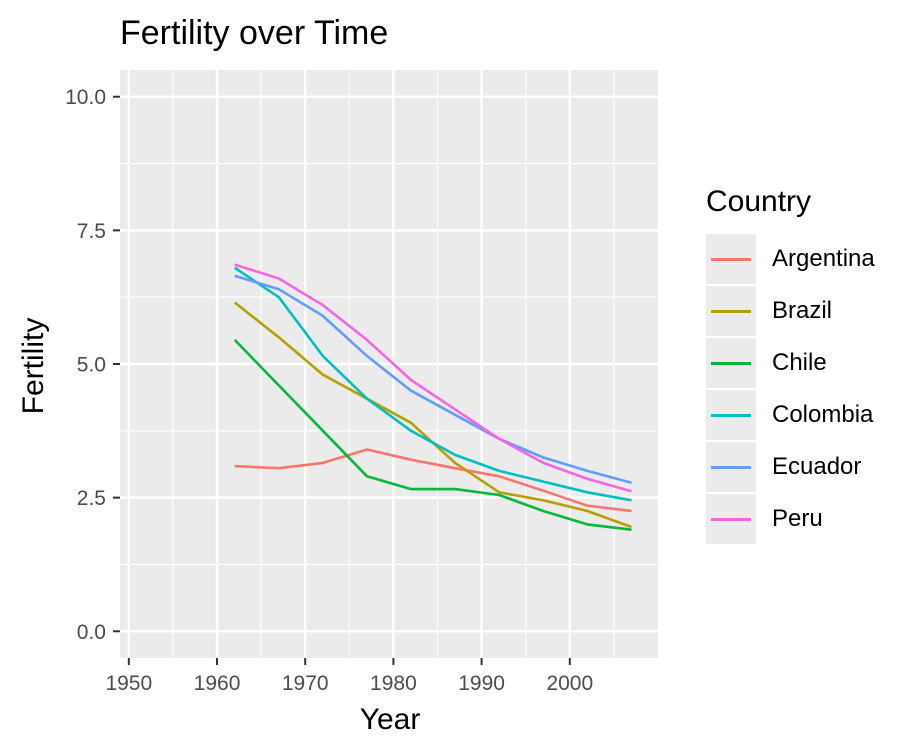  What do you see at coordinates (33, 366) in the screenshot?
I see `y-axis-label: Fertility` at bounding box center [33, 366].